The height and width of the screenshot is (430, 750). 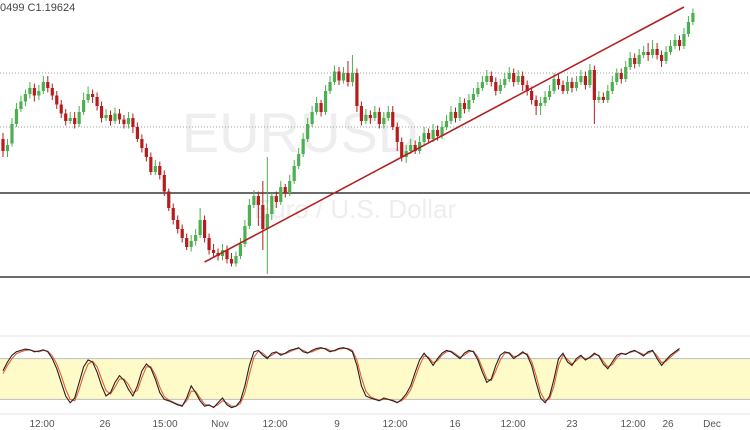 I want to click on x-tick-label: Nov, so click(x=220, y=424).